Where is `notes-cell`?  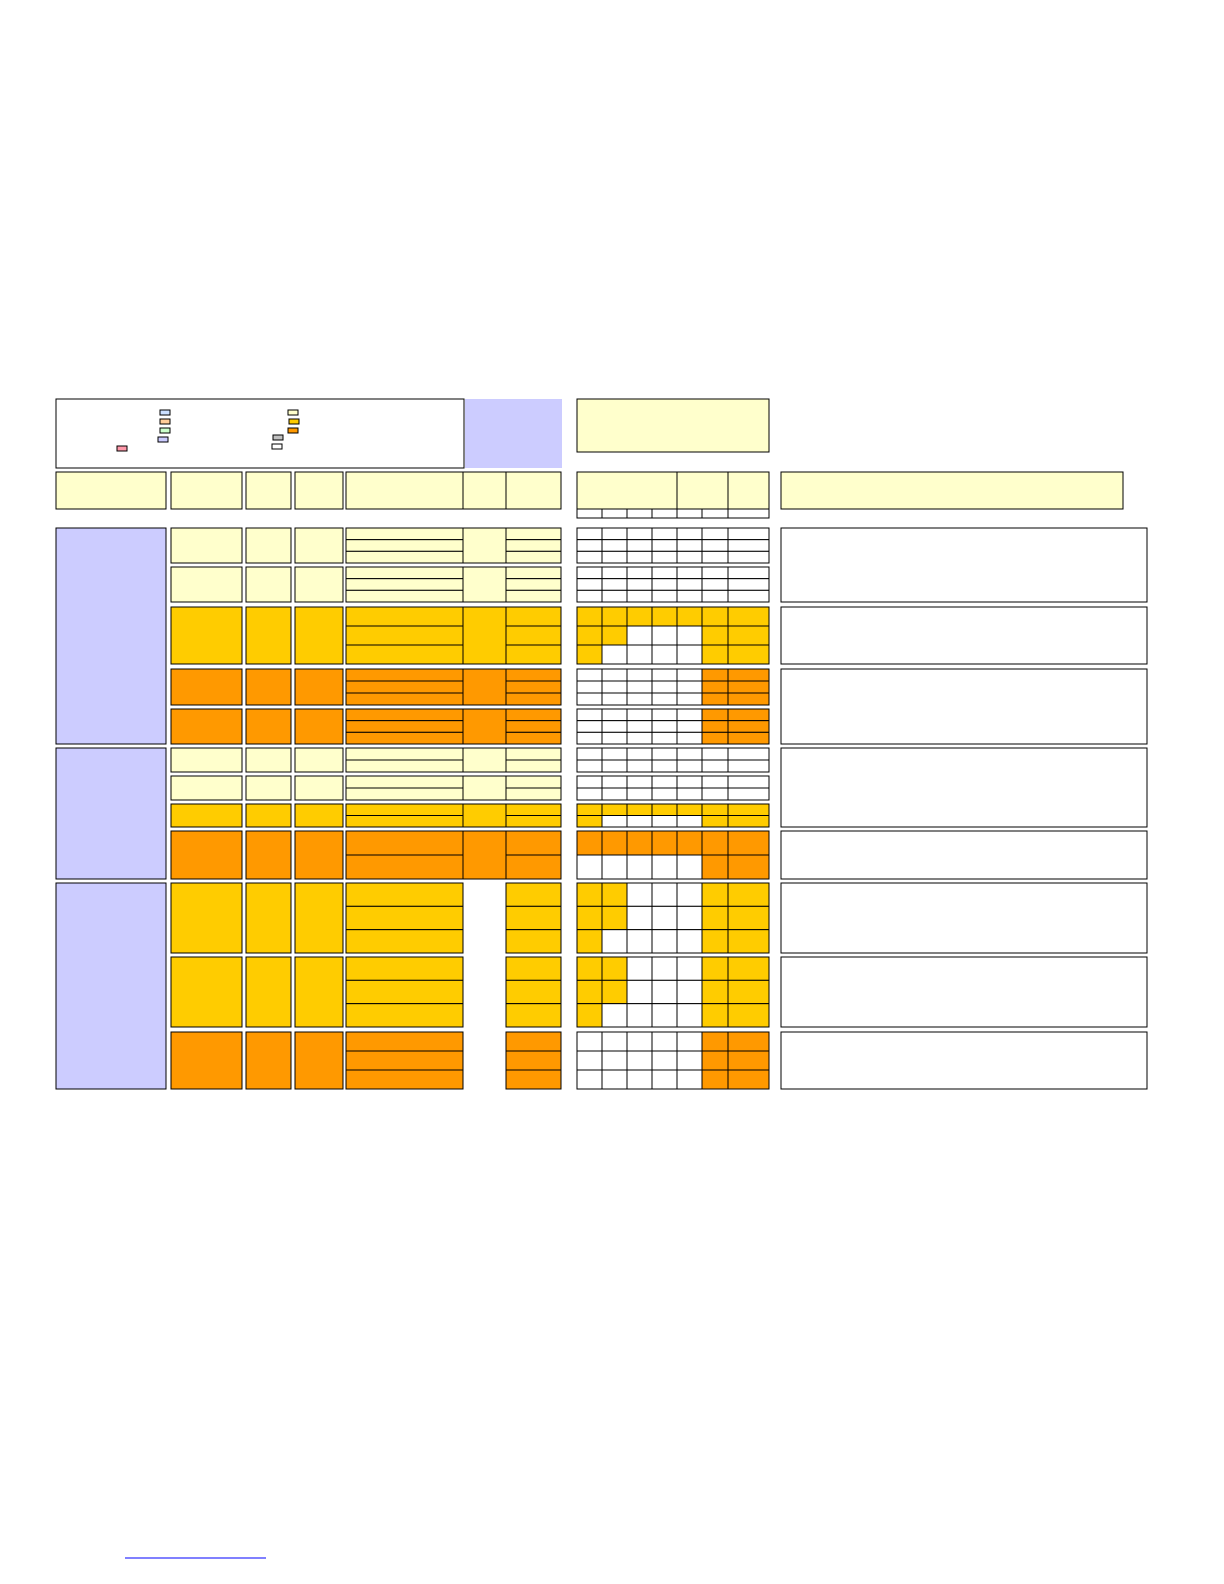
notes-cell is located at coordinates (964, 992).